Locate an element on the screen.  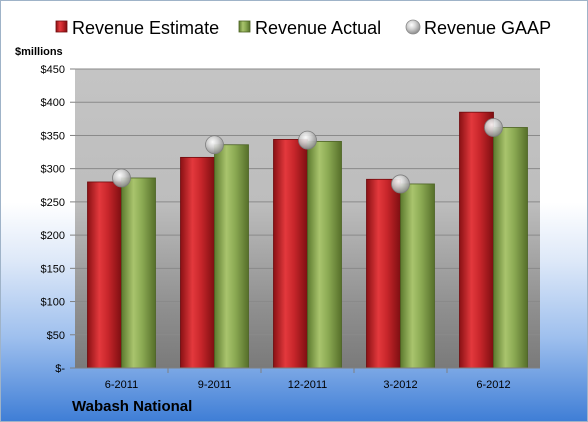
y-axis-ticks: $- $50 $100 $150 $200 $250 $300 $350 $400 $450 is located at coordinates (58, 219).